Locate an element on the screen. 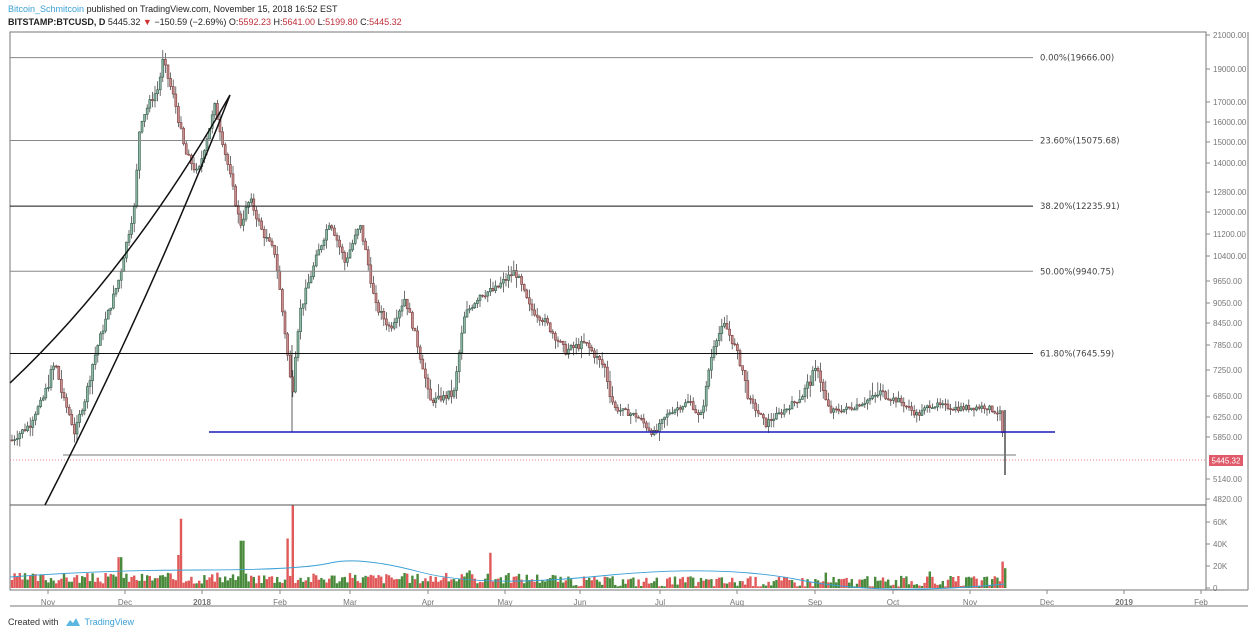 The height and width of the screenshot is (637, 1255). open-label: O: is located at coordinates (233, 22).